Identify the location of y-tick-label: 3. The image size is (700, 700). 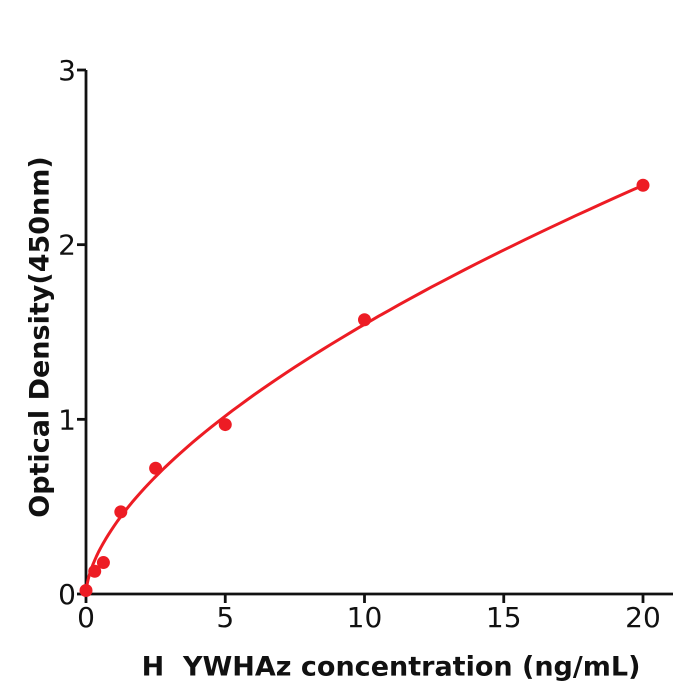
(67, 70).